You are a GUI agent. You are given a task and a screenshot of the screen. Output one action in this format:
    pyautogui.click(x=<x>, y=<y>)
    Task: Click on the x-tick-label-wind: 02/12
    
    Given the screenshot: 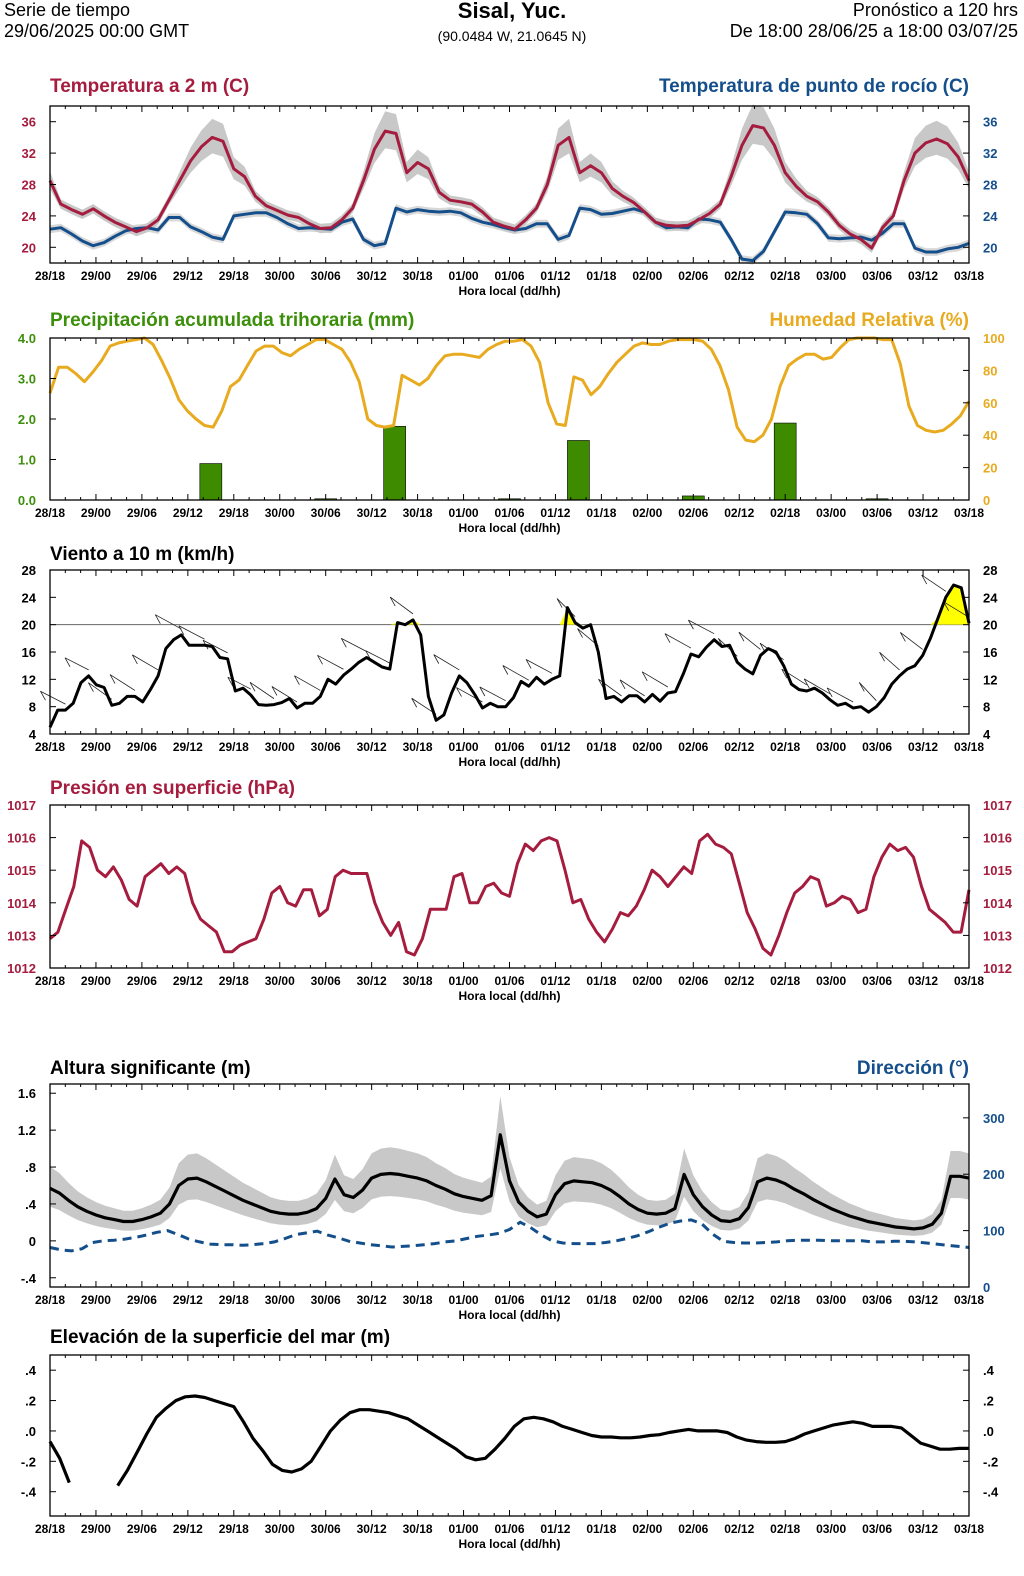 What is the action you would take?
    pyautogui.click(x=739, y=747)
    